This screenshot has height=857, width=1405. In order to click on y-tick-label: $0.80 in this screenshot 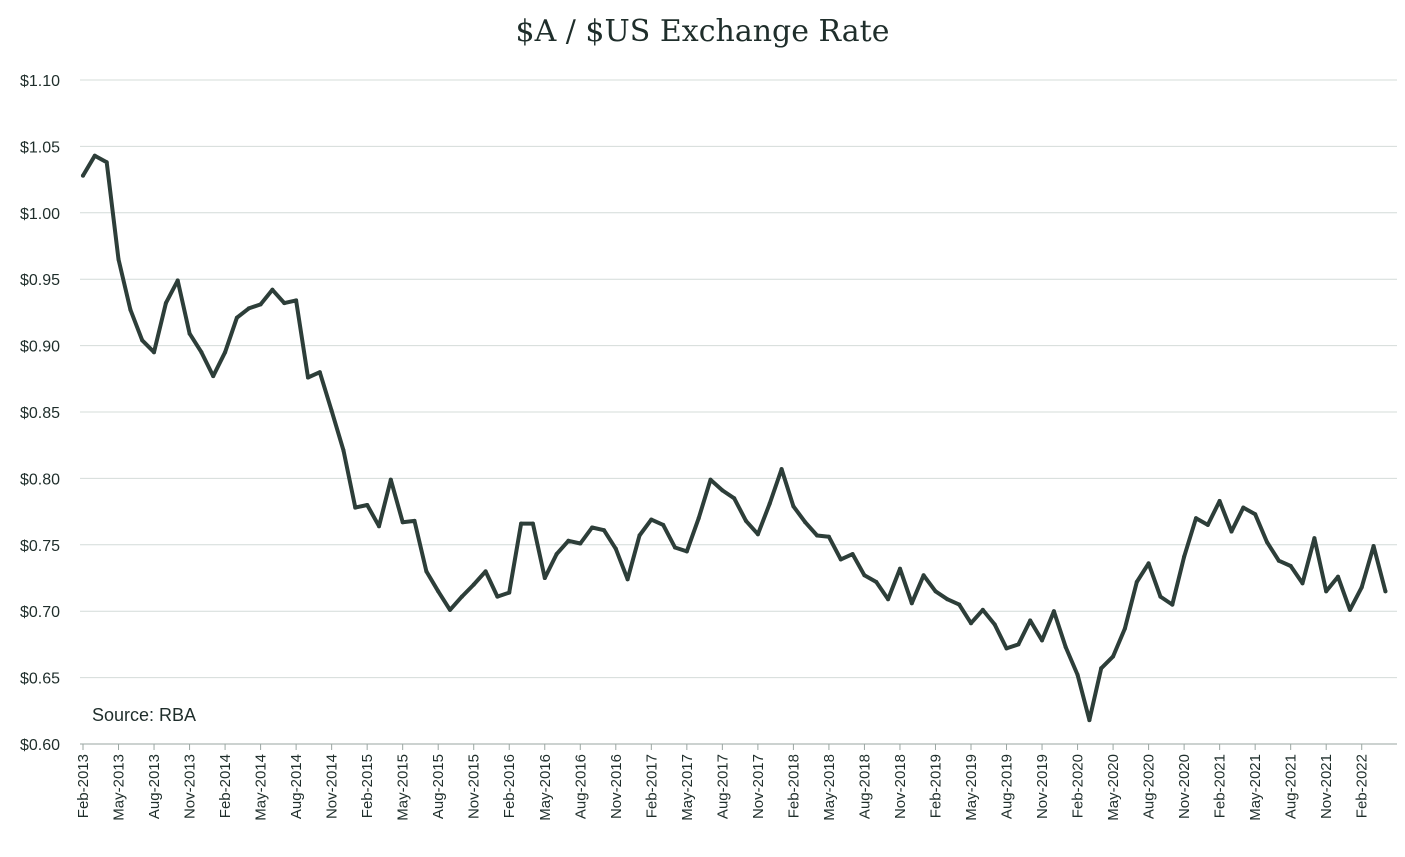, I will do `click(40, 479)`.